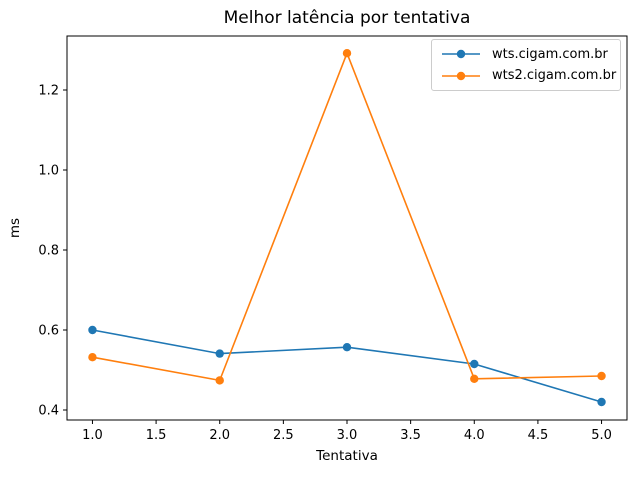  I want to click on y-tick-label: 0.6, so click(48, 331).